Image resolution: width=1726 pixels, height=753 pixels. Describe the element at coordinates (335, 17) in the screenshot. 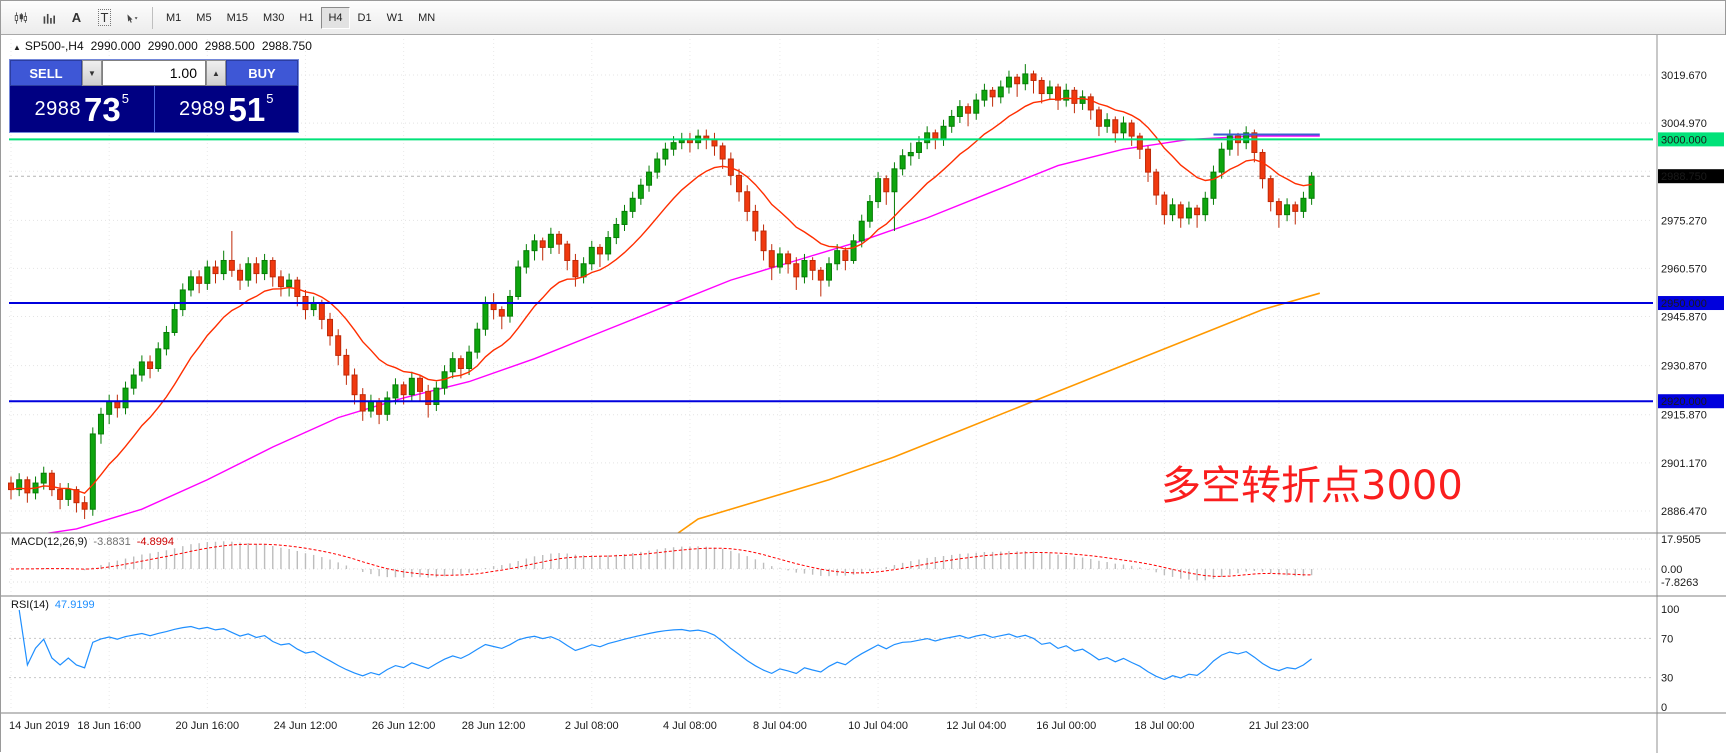

I see `timeframe-button-H4: H4` at that location.